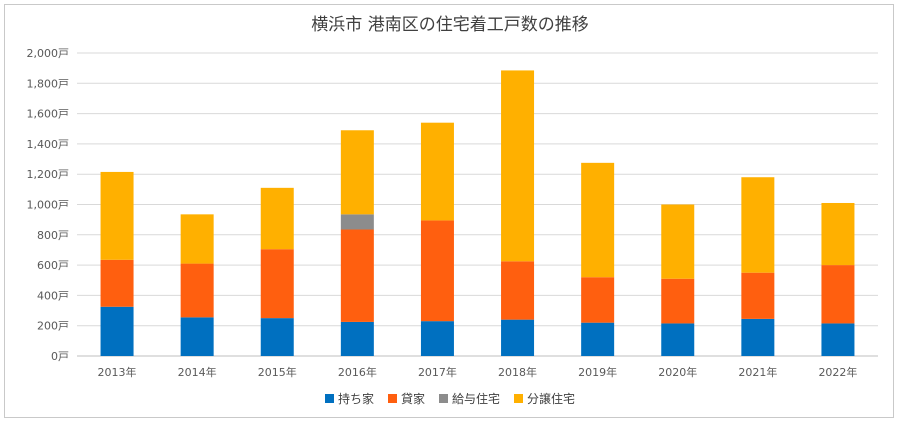  Describe the element at coordinates (437, 372) in the screenshot. I see `x-tick-label: 2017年` at that location.